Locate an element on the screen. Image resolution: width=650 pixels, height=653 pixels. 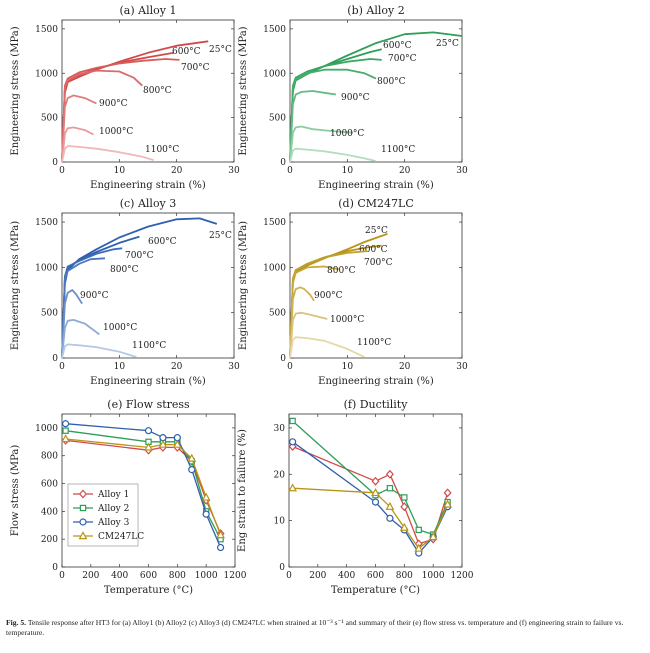
series-label: 1000°C is located at coordinates (116, 132).